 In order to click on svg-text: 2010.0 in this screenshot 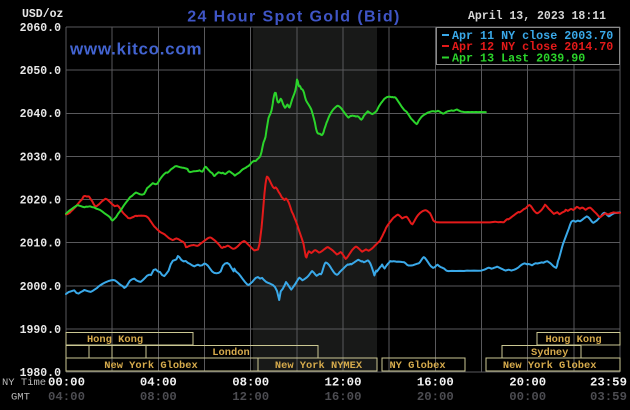, I will do `click(41, 244)`.